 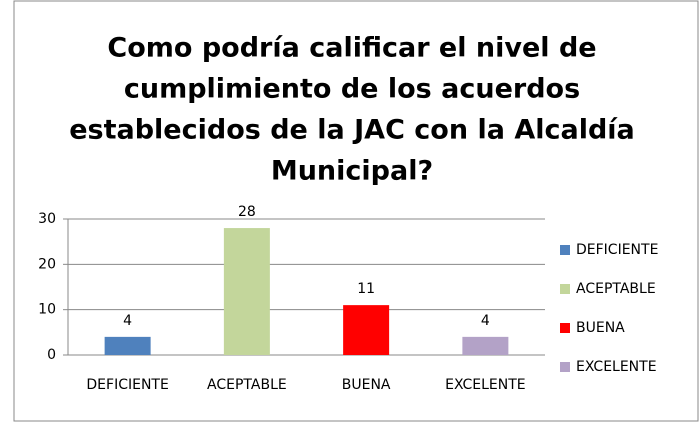 I want to click on x-tick-label: DEFICIENTE, so click(x=127, y=385).